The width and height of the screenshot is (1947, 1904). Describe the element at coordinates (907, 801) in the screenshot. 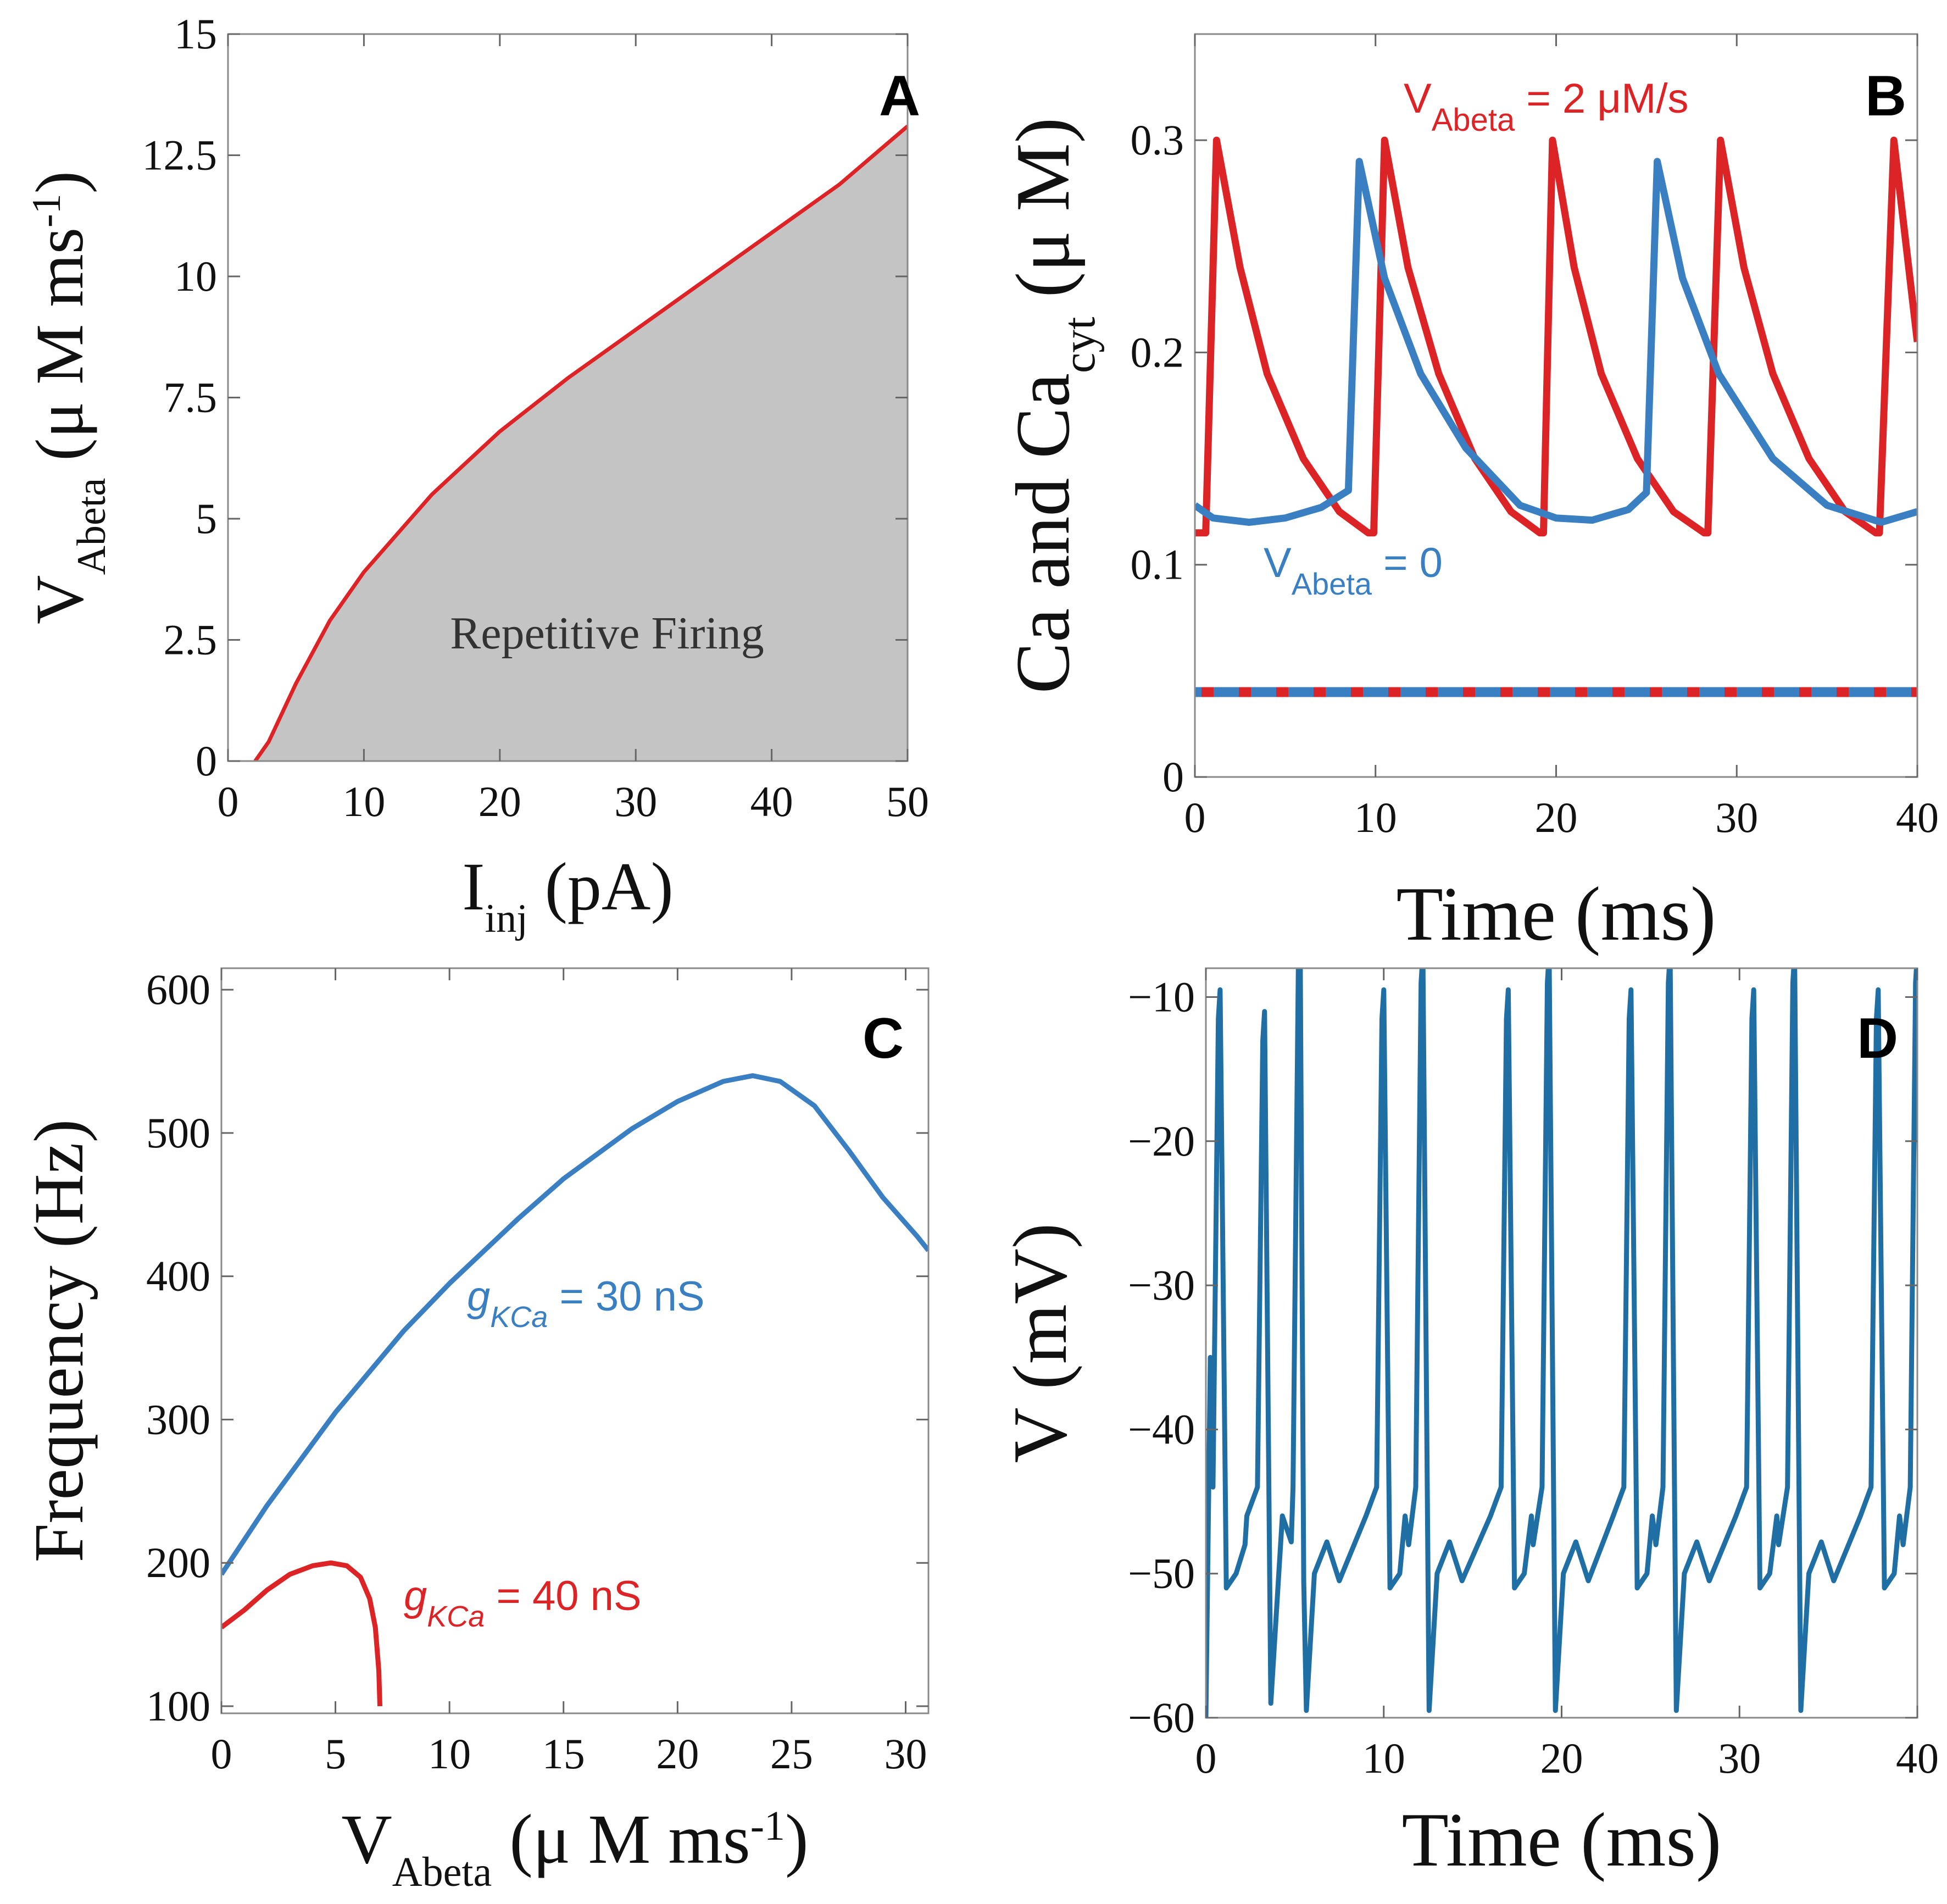

I see `x-tick-label: 50` at that location.